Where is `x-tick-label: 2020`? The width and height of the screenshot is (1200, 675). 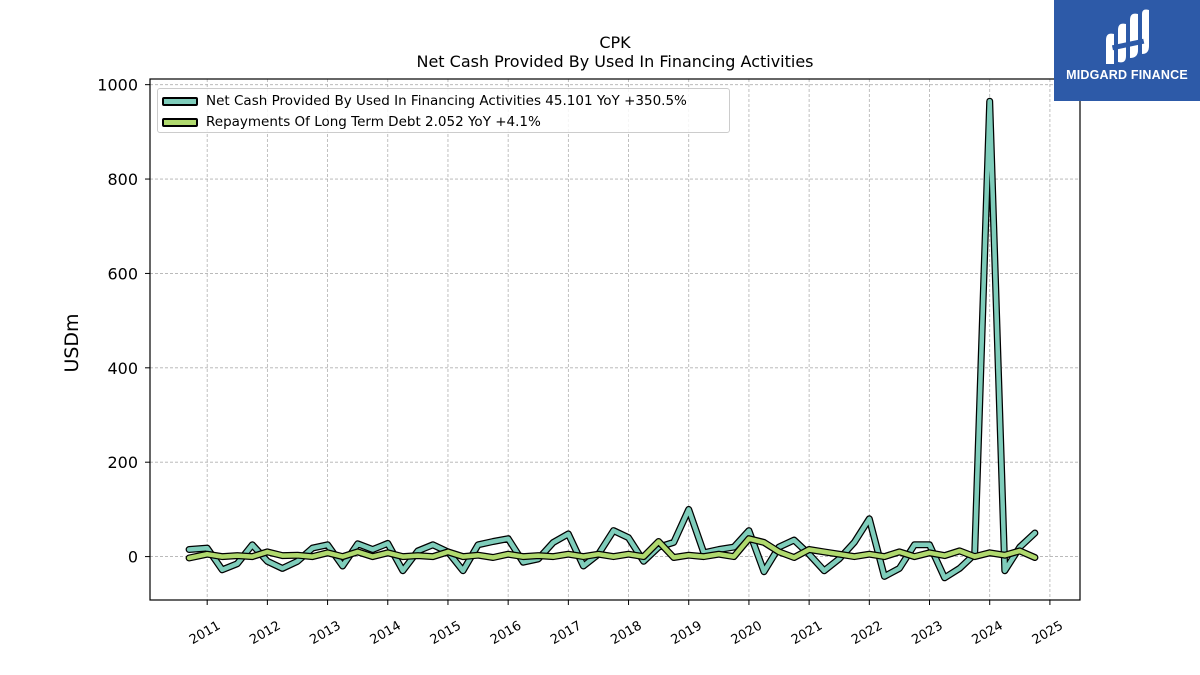 x-tick-label: 2020 is located at coordinates (747, 633).